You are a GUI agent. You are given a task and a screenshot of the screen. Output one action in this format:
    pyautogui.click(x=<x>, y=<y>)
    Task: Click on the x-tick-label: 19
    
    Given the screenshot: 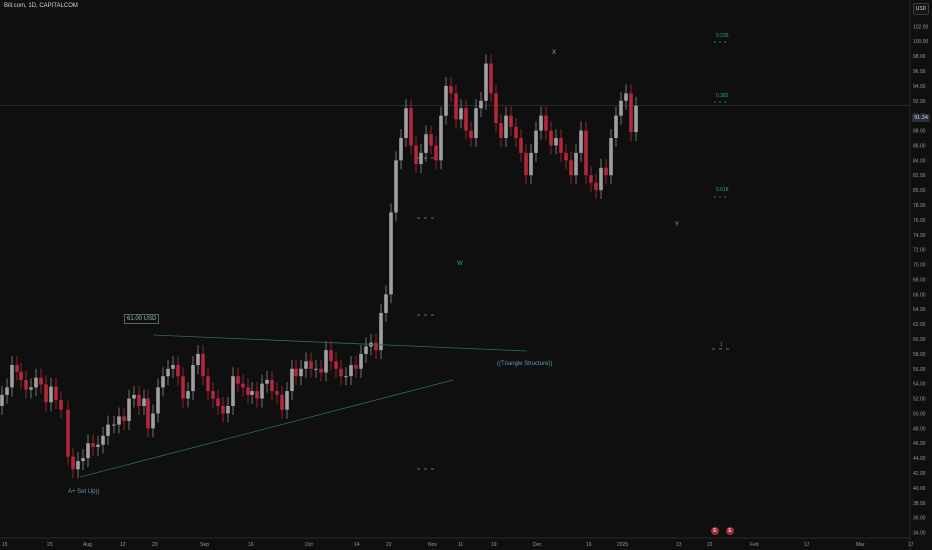 What is the action you would take?
    pyautogui.click(x=494, y=545)
    